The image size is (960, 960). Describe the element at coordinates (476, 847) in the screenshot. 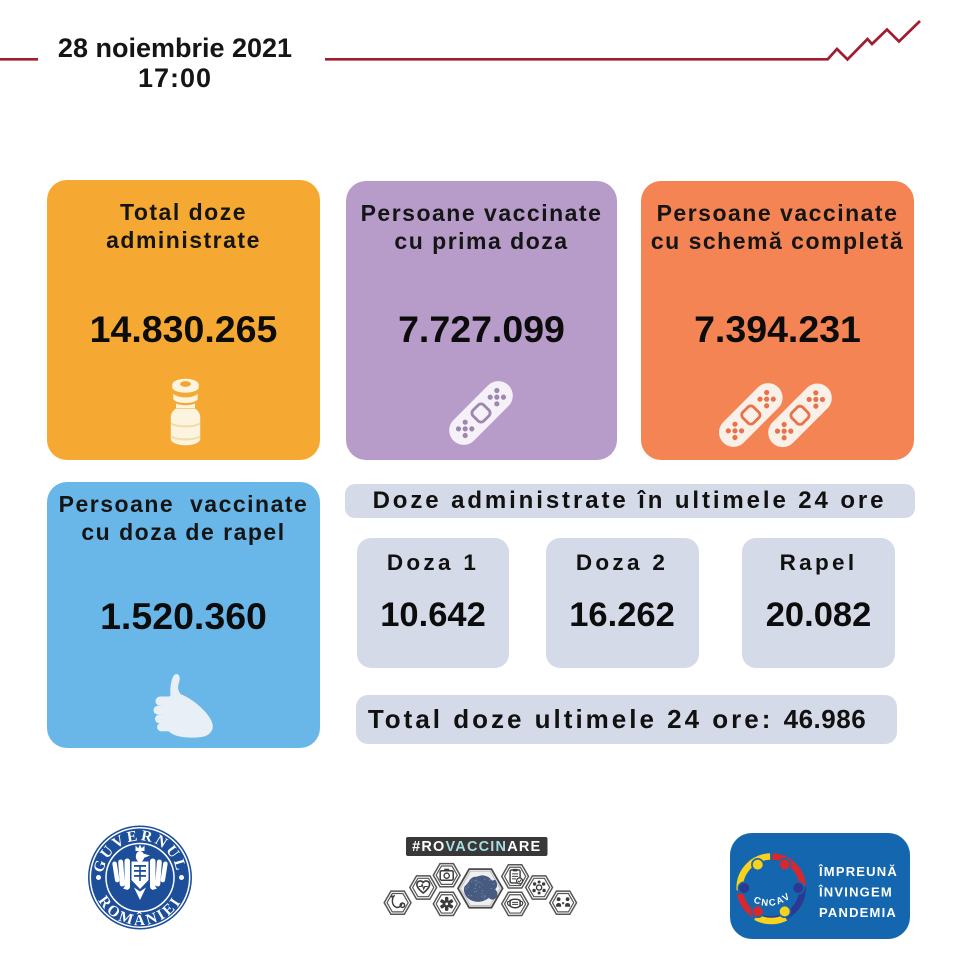

I see `svg-text: #ROVACCINARE` at that location.